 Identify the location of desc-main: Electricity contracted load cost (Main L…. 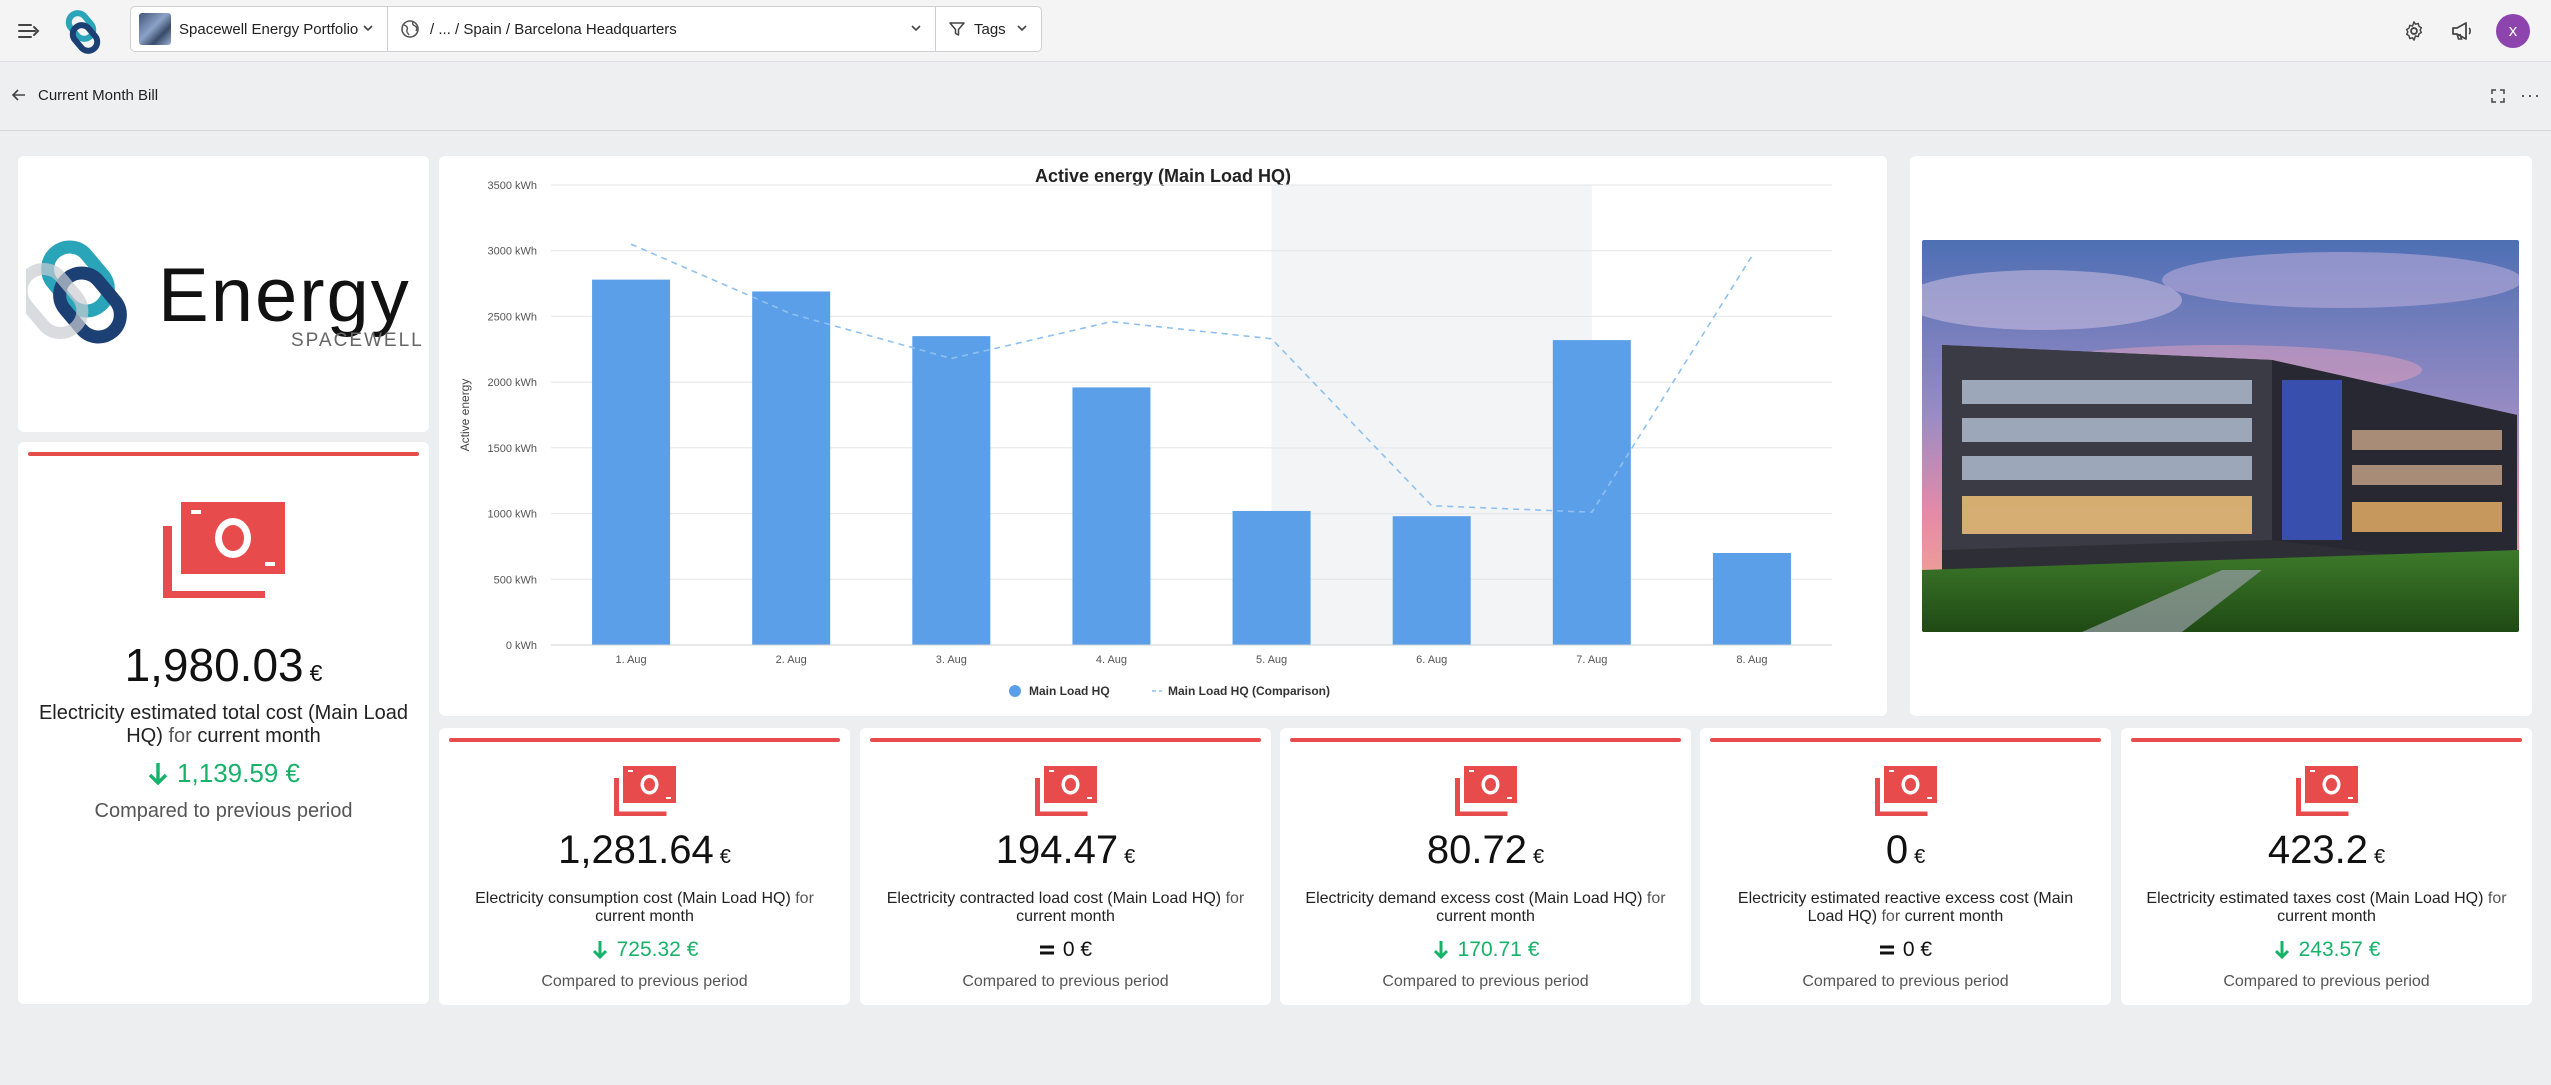
(1054, 898).